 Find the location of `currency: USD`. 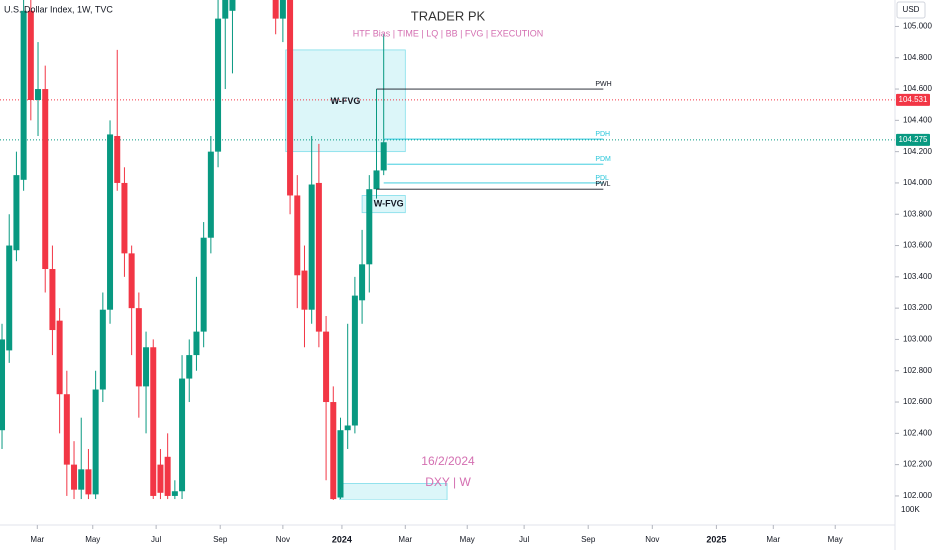

currency: USD is located at coordinates (911, 9).